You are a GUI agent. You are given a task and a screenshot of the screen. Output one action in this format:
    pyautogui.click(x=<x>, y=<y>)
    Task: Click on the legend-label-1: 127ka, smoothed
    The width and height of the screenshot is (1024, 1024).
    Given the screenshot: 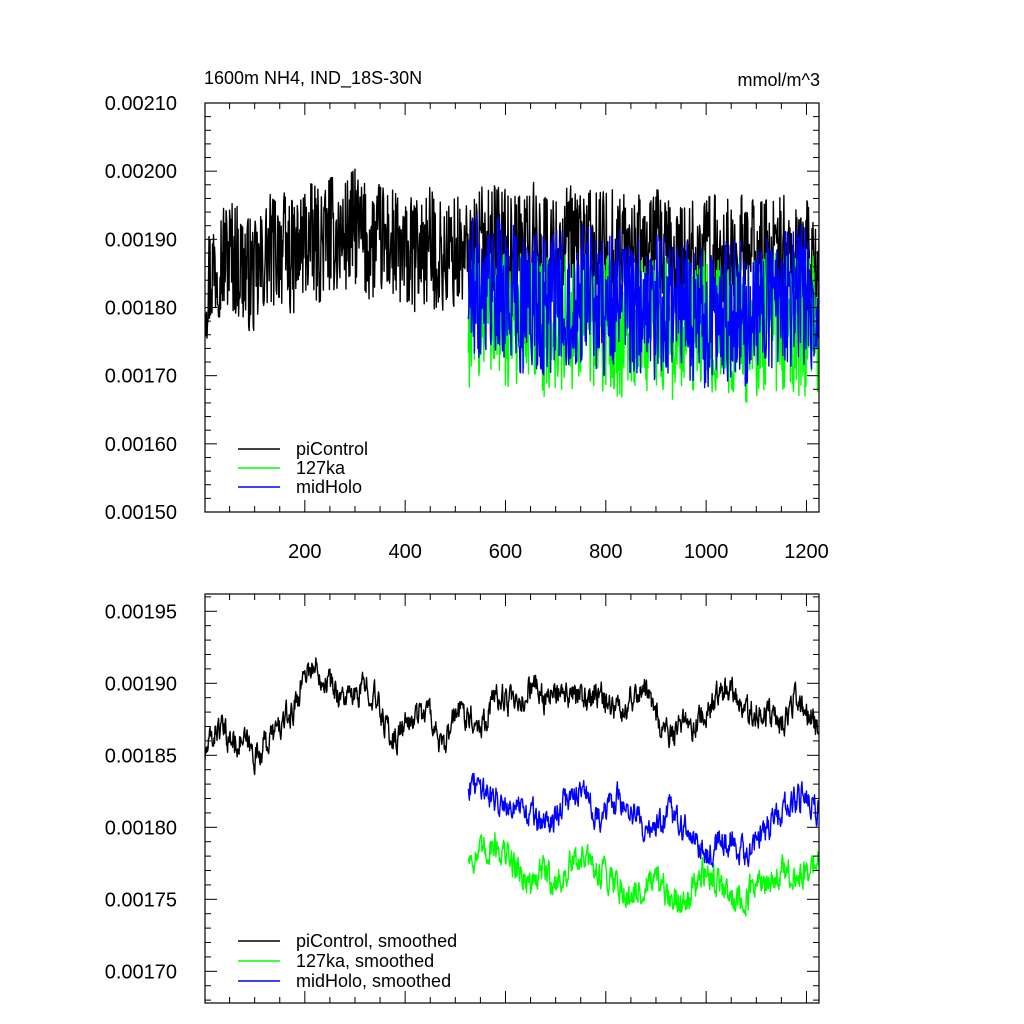 What is the action you would take?
    pyautogui.click(x=365, y=961)
    